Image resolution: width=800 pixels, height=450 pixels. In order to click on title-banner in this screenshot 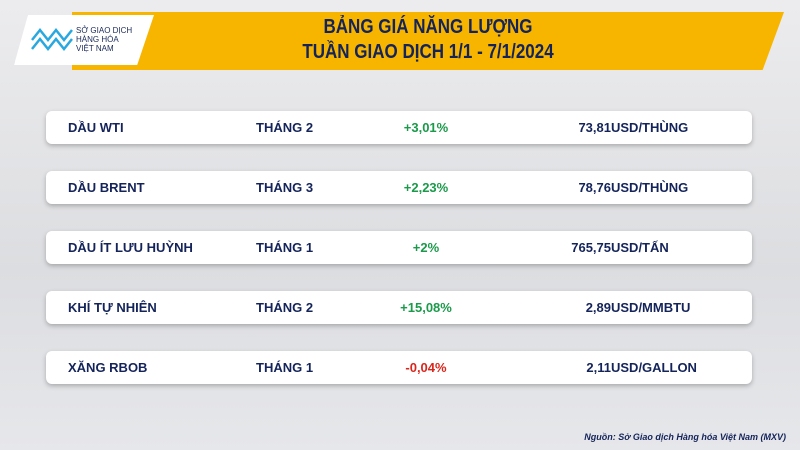, I will do `click(428, 41)`.